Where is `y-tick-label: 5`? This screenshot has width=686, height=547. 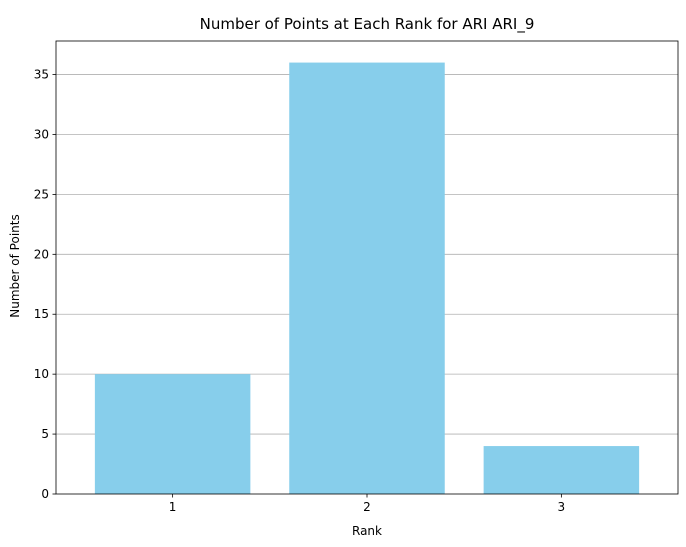 y-tick-label: 5 is located at coordinates (45, 434).